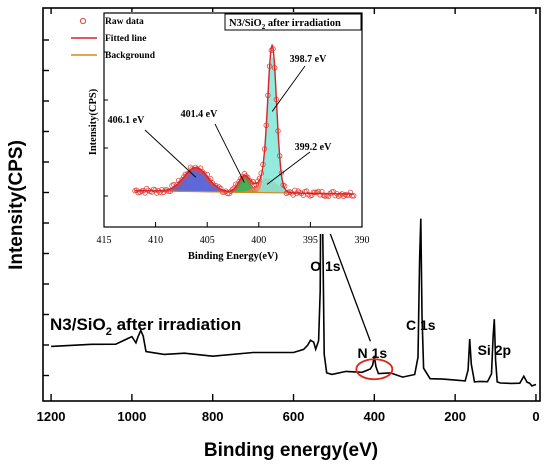  I want to click on inset-peak-label: 398.7 eV, so click(308, 59).